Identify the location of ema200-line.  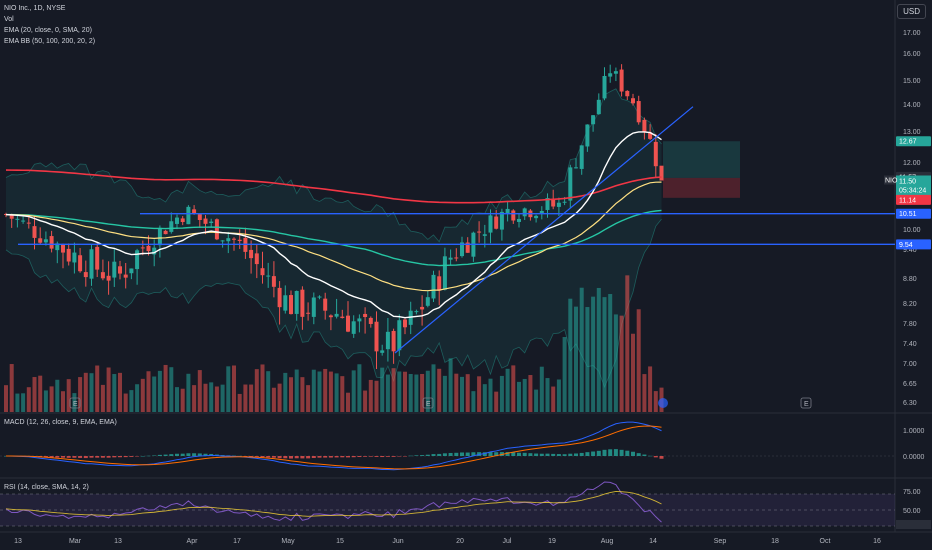
(333, 186).